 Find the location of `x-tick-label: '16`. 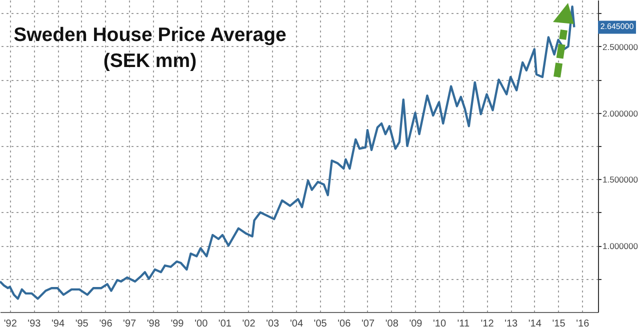

x-tick-label: '16 is located at coordinates (583, 324).